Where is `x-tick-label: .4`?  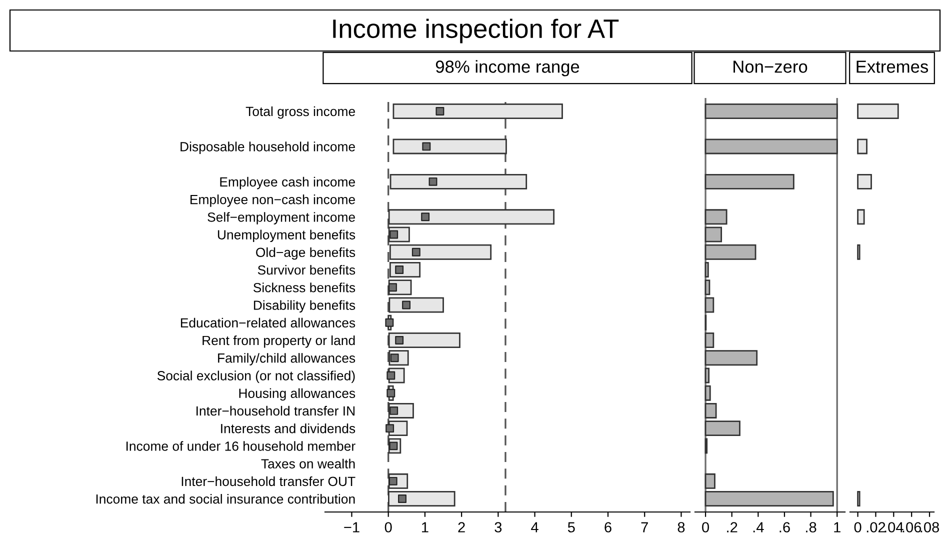
x-tick-label: .4 is located at coordinates (758, 527).